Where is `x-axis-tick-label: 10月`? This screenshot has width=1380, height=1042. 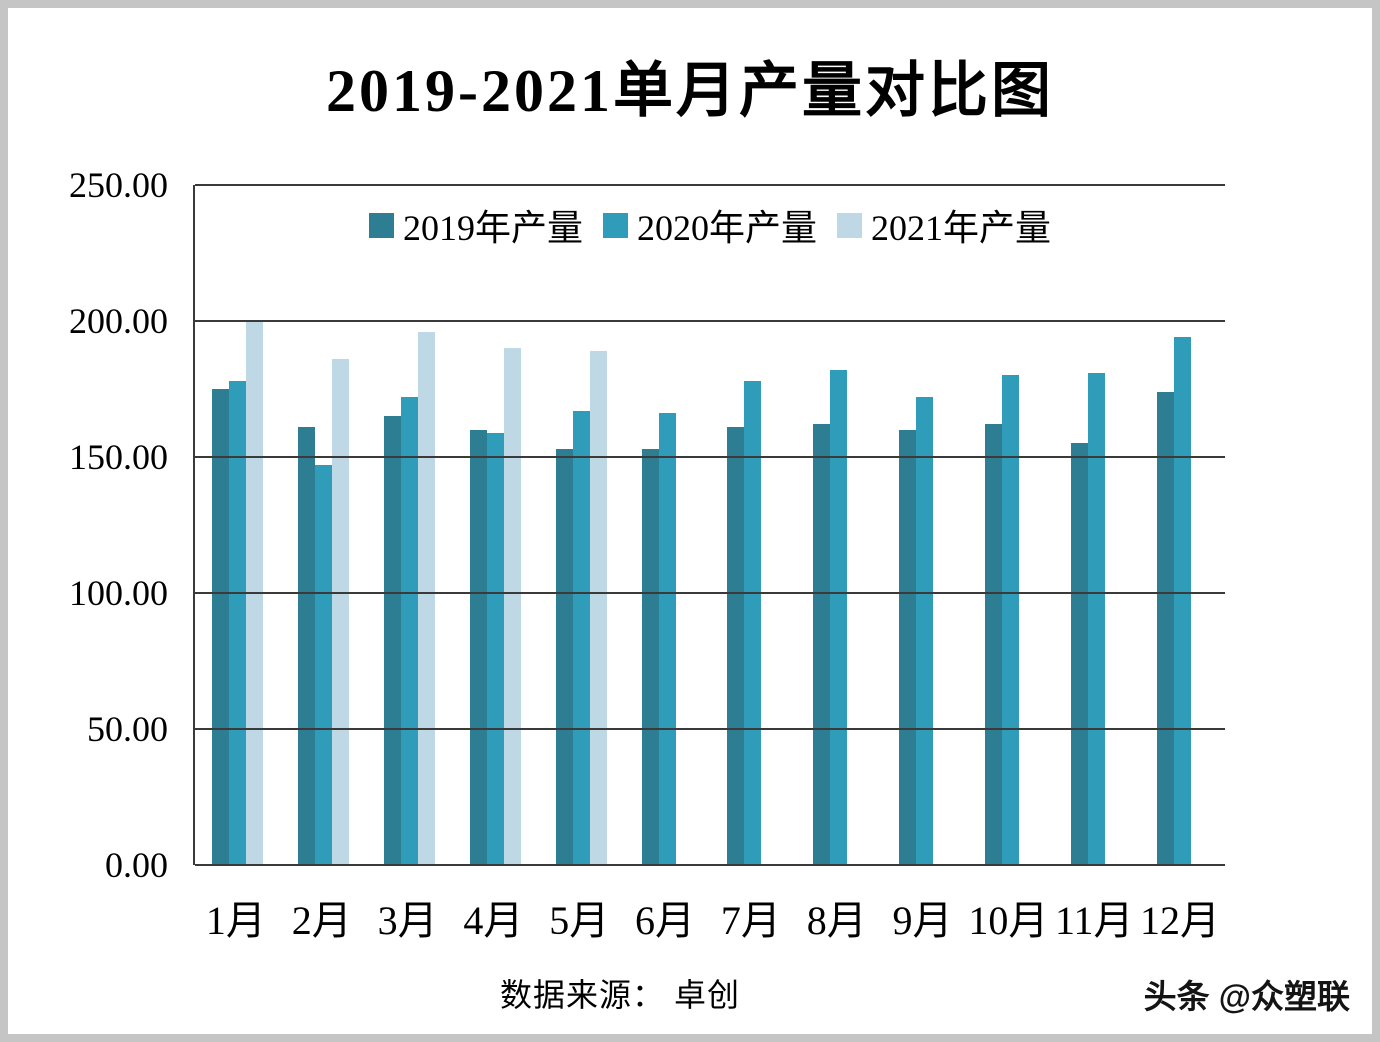 x-axis-tick-label: 10月 is located at coordinates (1008, 920).